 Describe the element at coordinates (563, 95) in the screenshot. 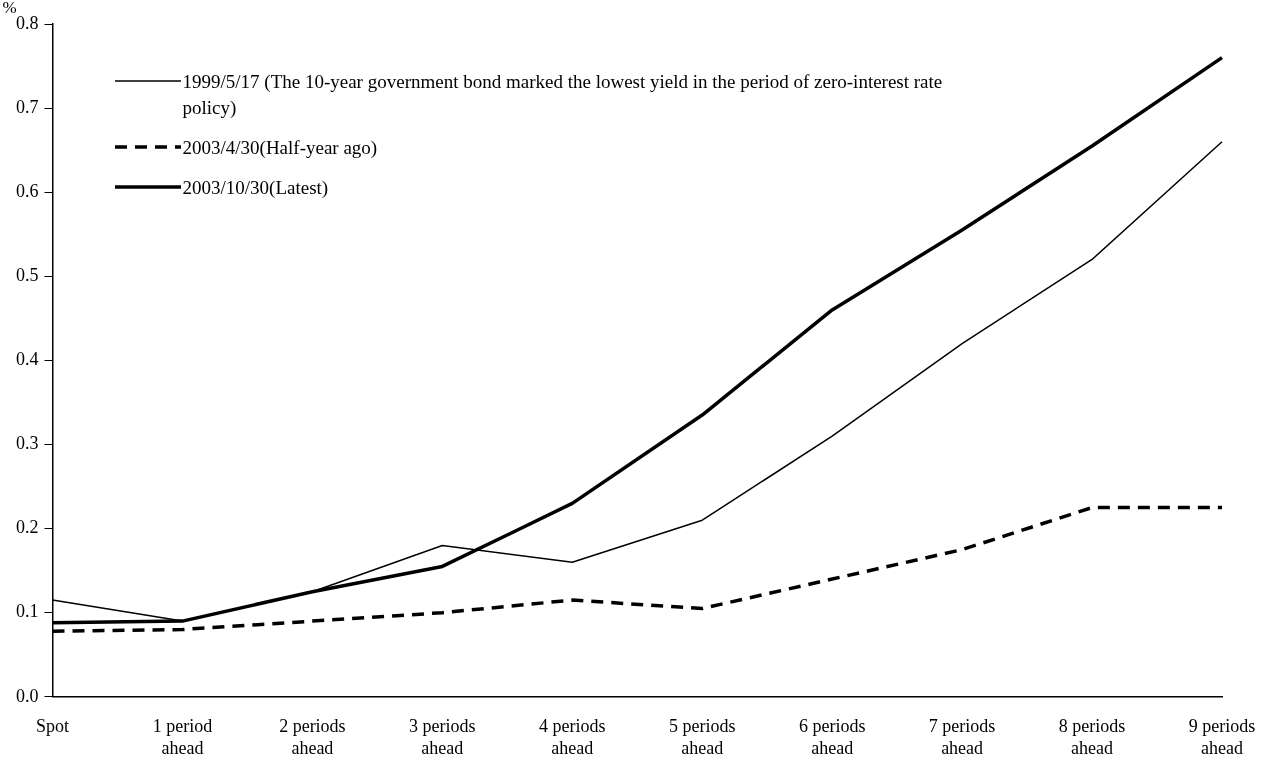

I see `legend-label: 1999/5/17 (The 10-year government bond marked the lowest yield in the period of zero-interest rate policy)` at that location.